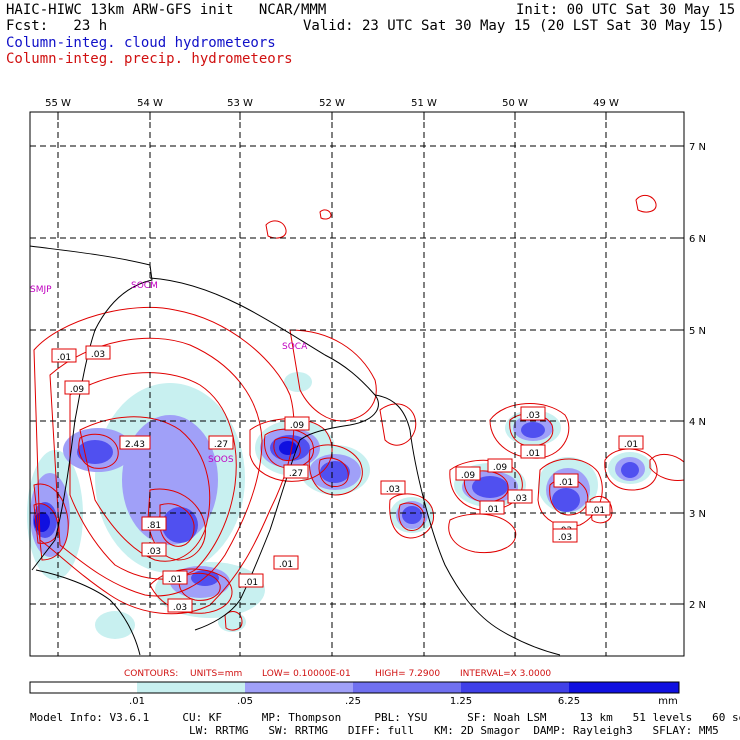 This screenshot has height=740, width=740. Describe the element at coordinates (306, 674) in the screenshot. I see `contour-info-low: LOW= 0.10000E-01` at that location.